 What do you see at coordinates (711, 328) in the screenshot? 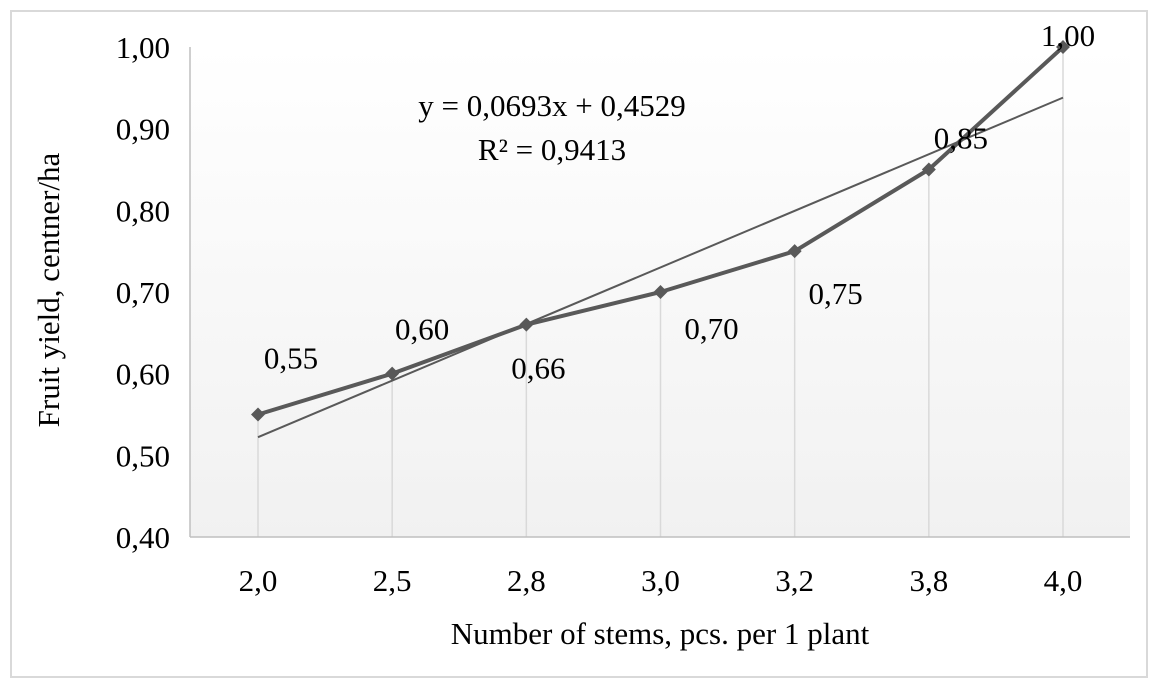
I see `data-label: 0,70` at bounding box center [711, 328].